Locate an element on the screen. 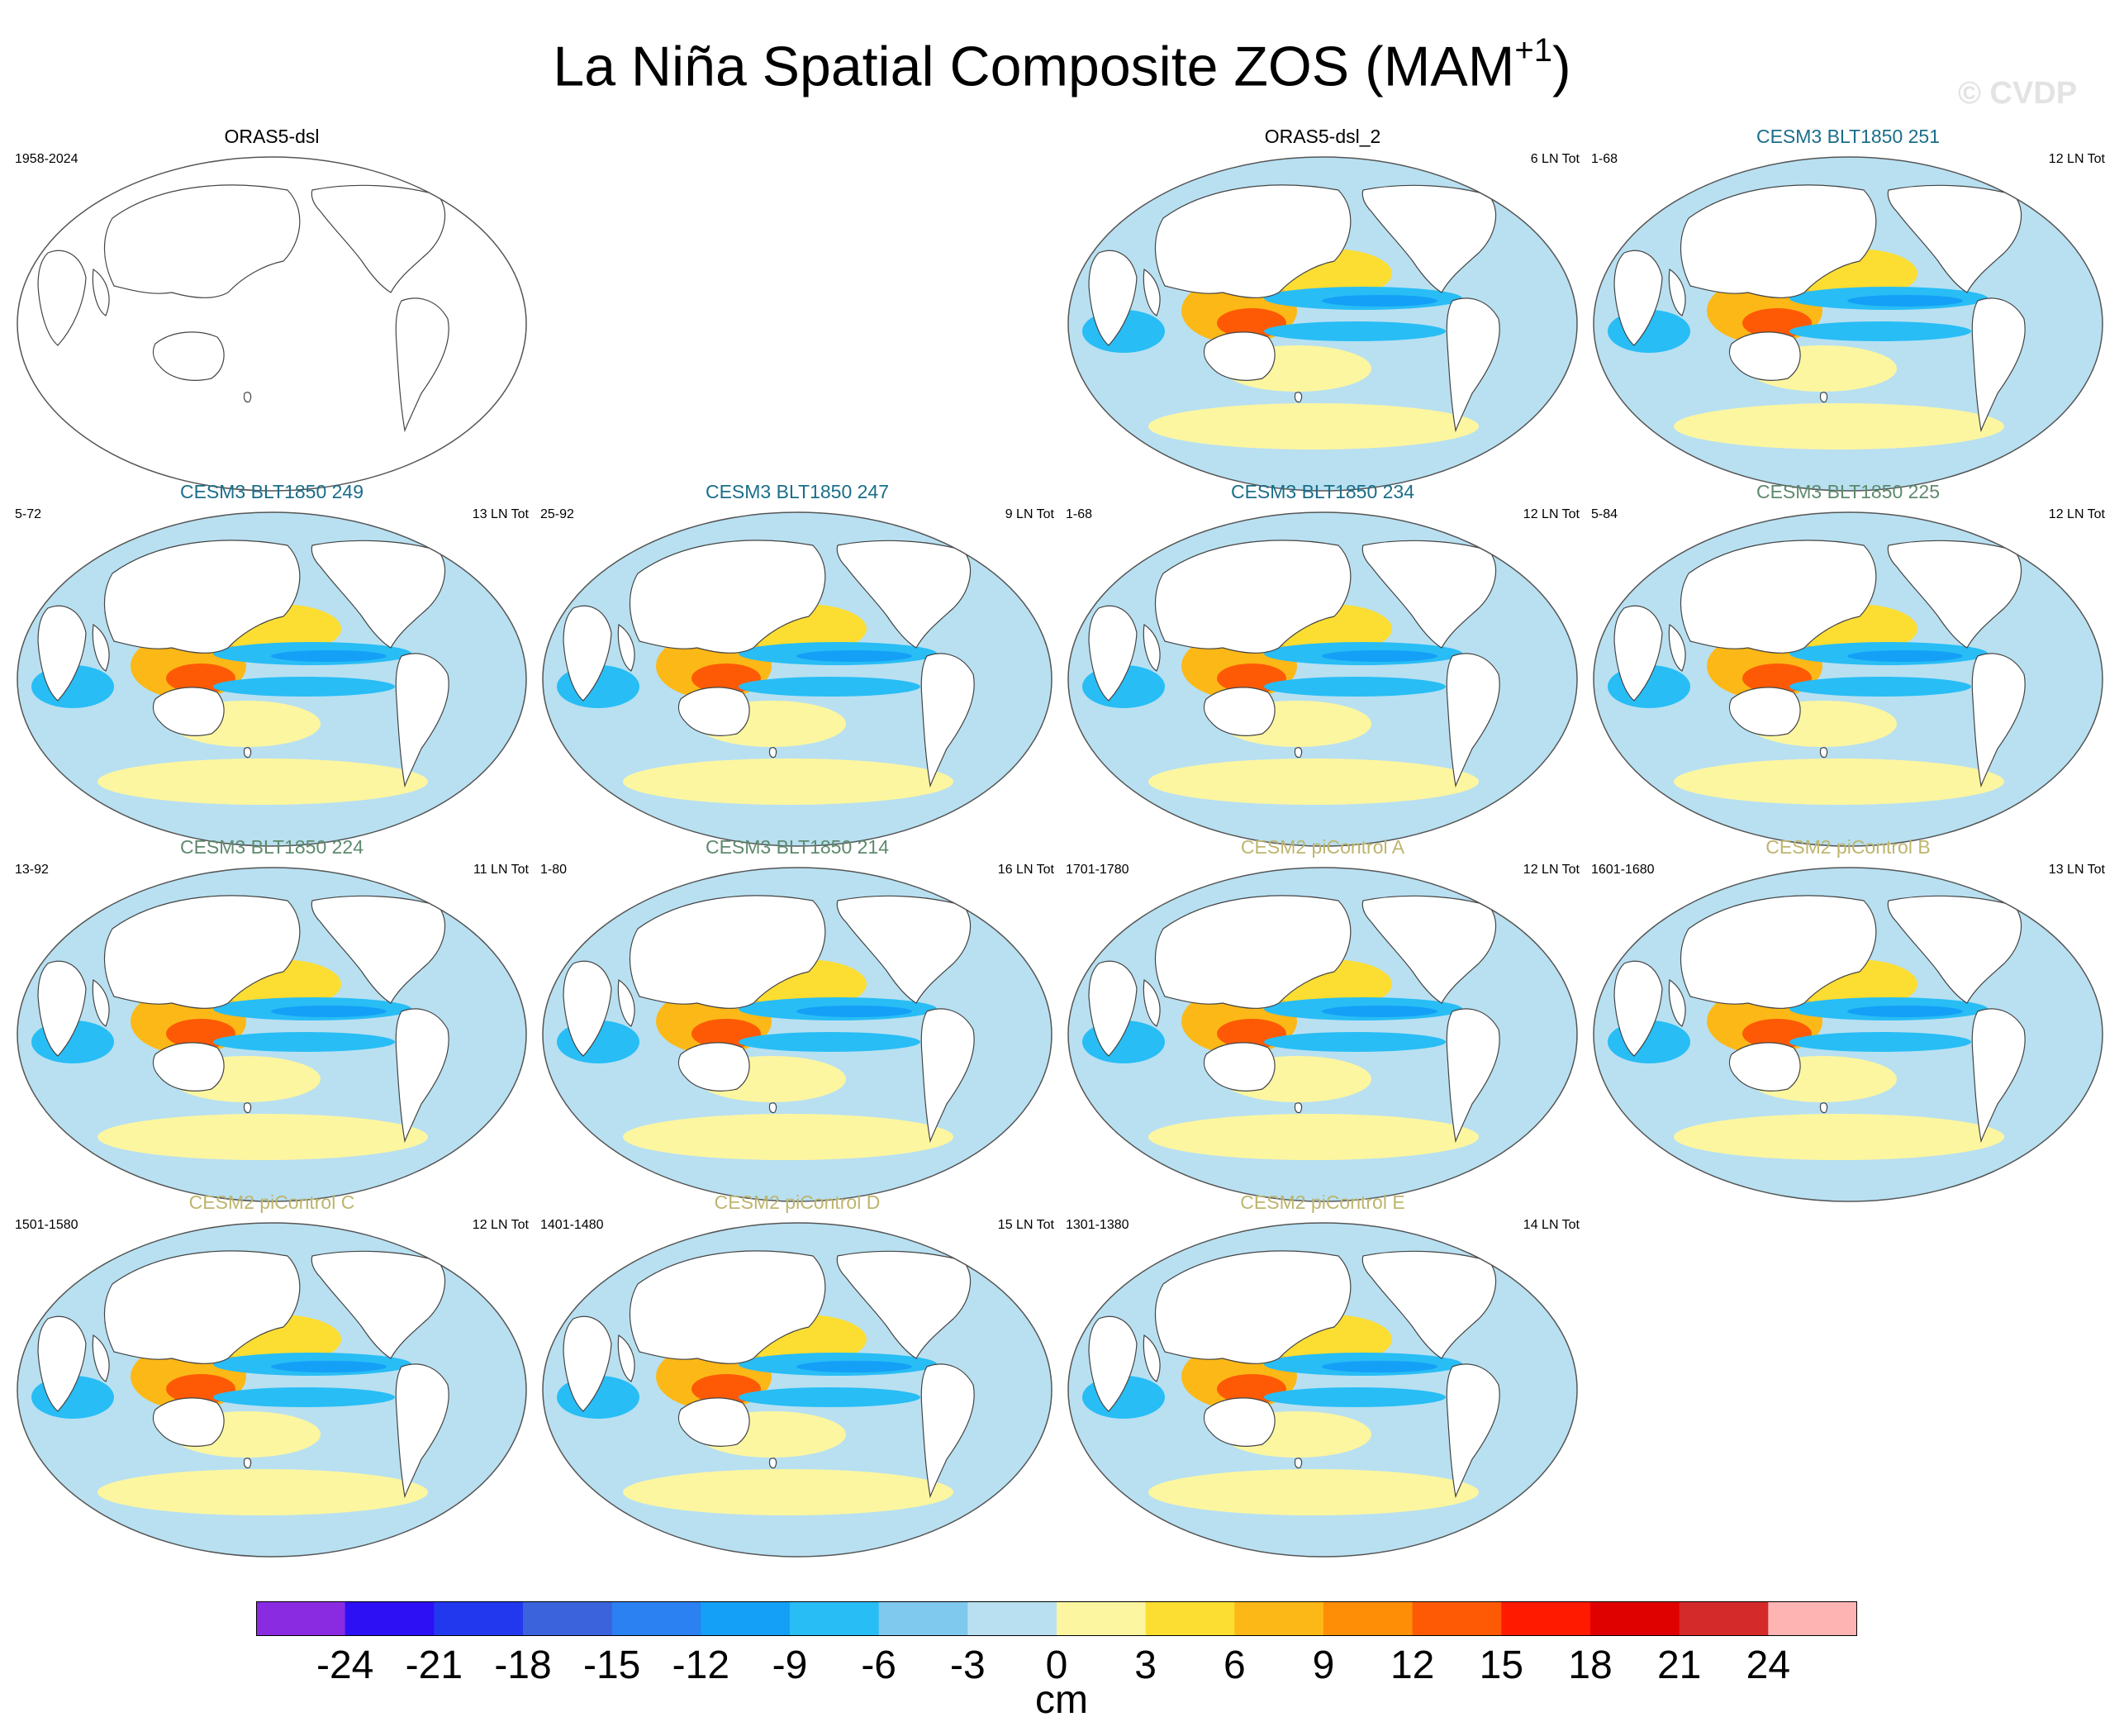 The width and height of the screenshot is (2124, 1736). panel-years-label: 1-68 is located at coordinates (1604, 159).